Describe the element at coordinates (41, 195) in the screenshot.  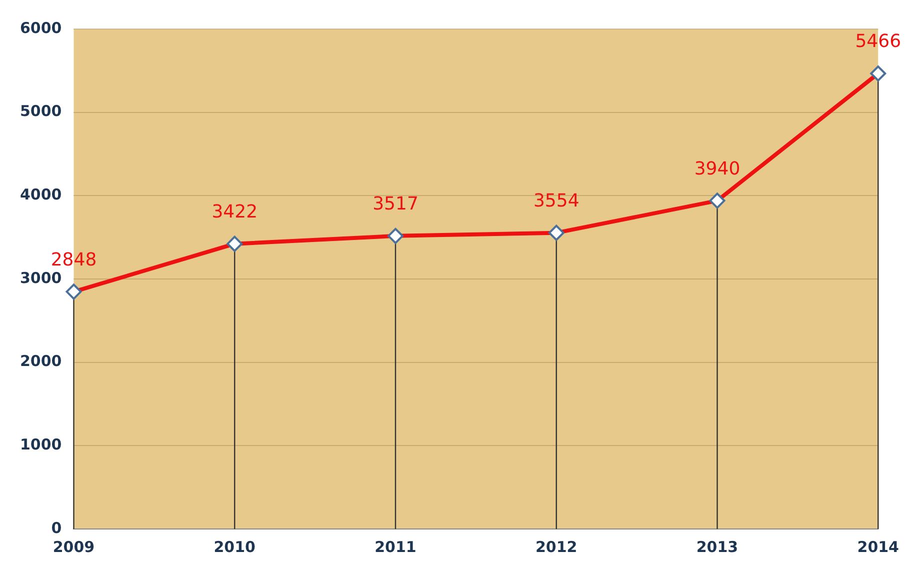
I see `y-tick-label: 4000` at that location.